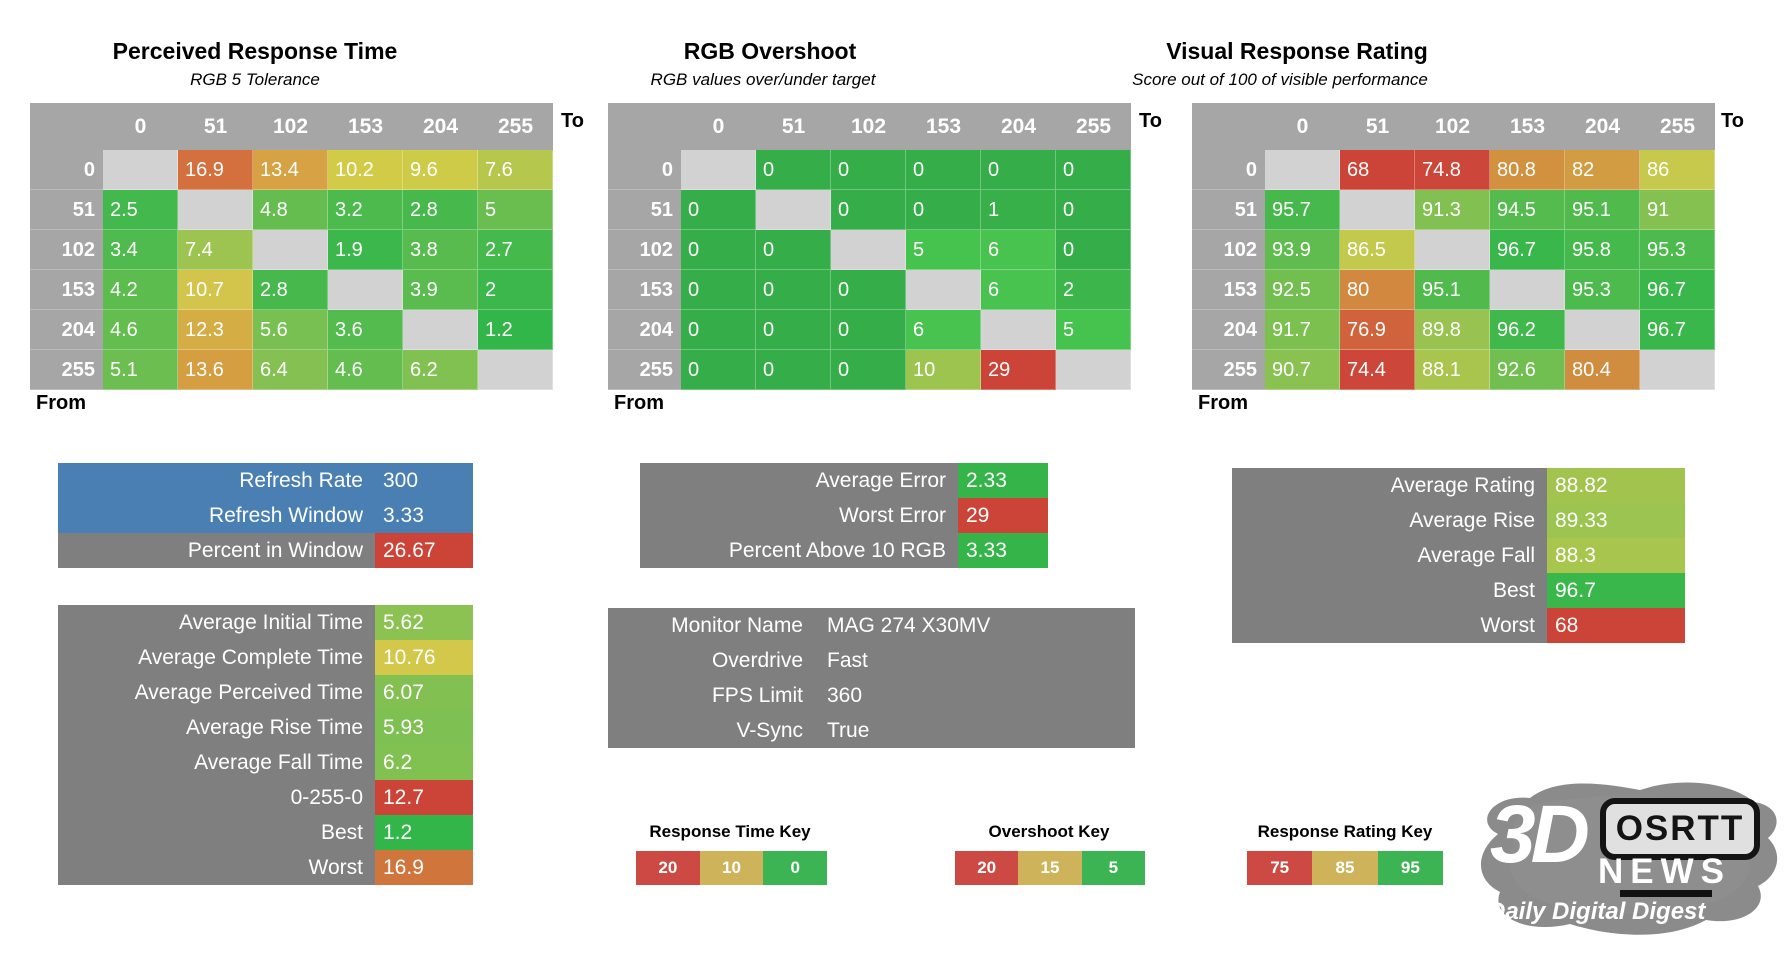  Describe the element at coordinates (1018, 126) in the screenshot. I see `column-header: 204` at that location.